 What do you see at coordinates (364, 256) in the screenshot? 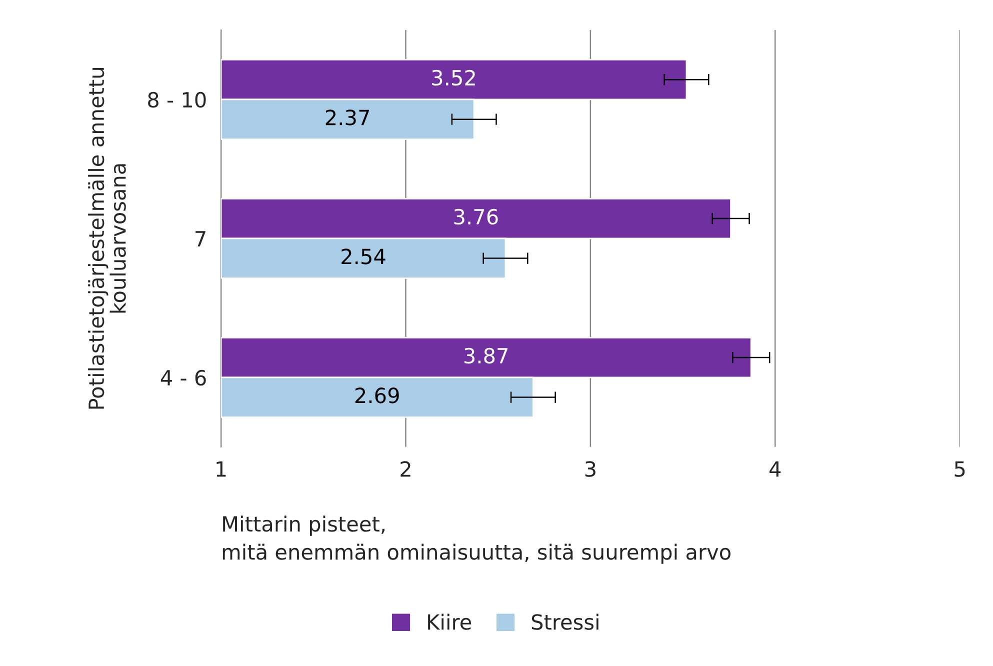
I see `data-label: 2.54` at bounding box center [364, 256].